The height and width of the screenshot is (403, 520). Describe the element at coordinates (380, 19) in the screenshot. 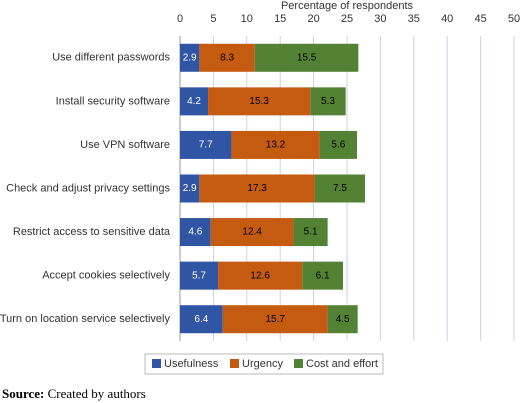

I see `x-tick-label: 30` at that location.